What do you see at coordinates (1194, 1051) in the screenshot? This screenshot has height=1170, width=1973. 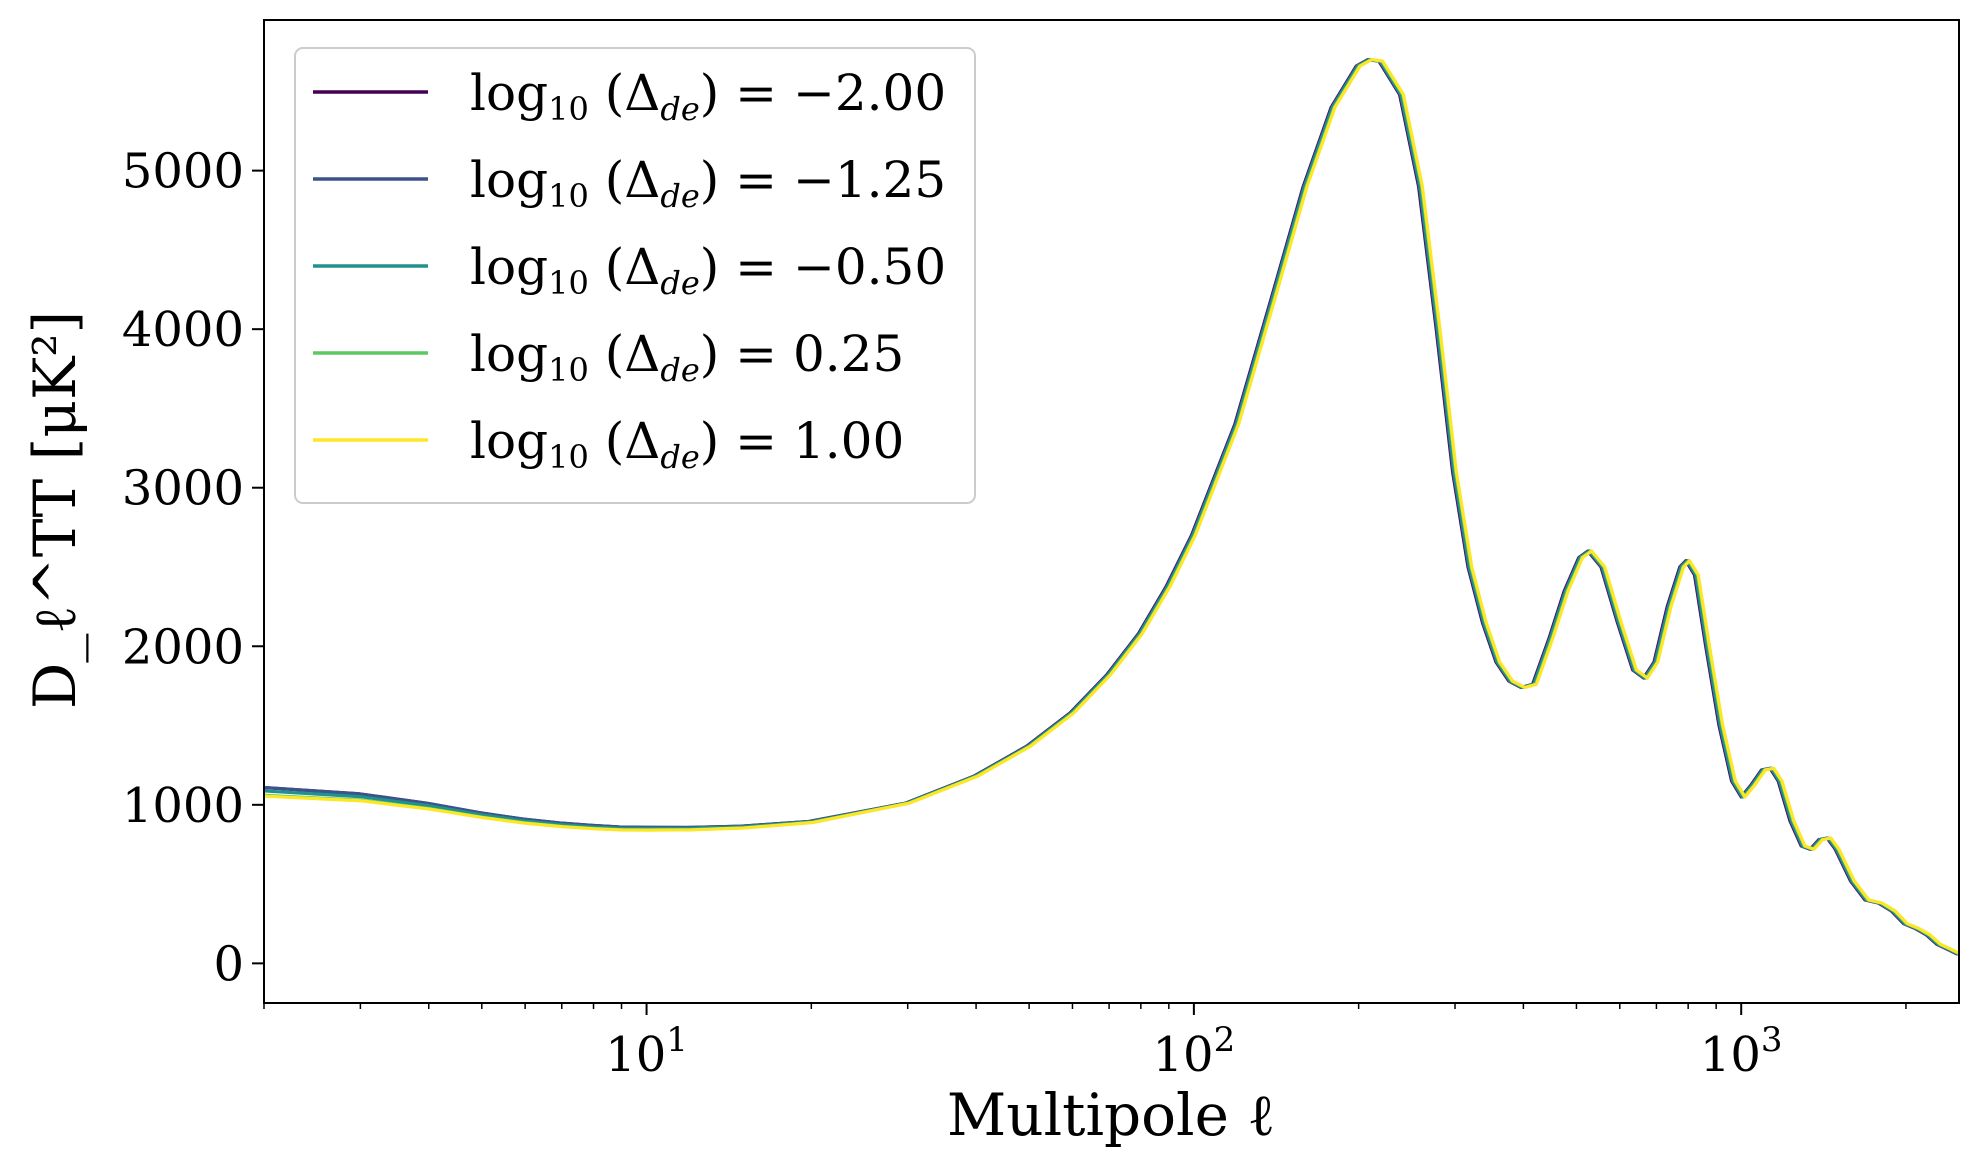 I see `x-tick-label-1: 10²` at bounding box center [1194, 1051].